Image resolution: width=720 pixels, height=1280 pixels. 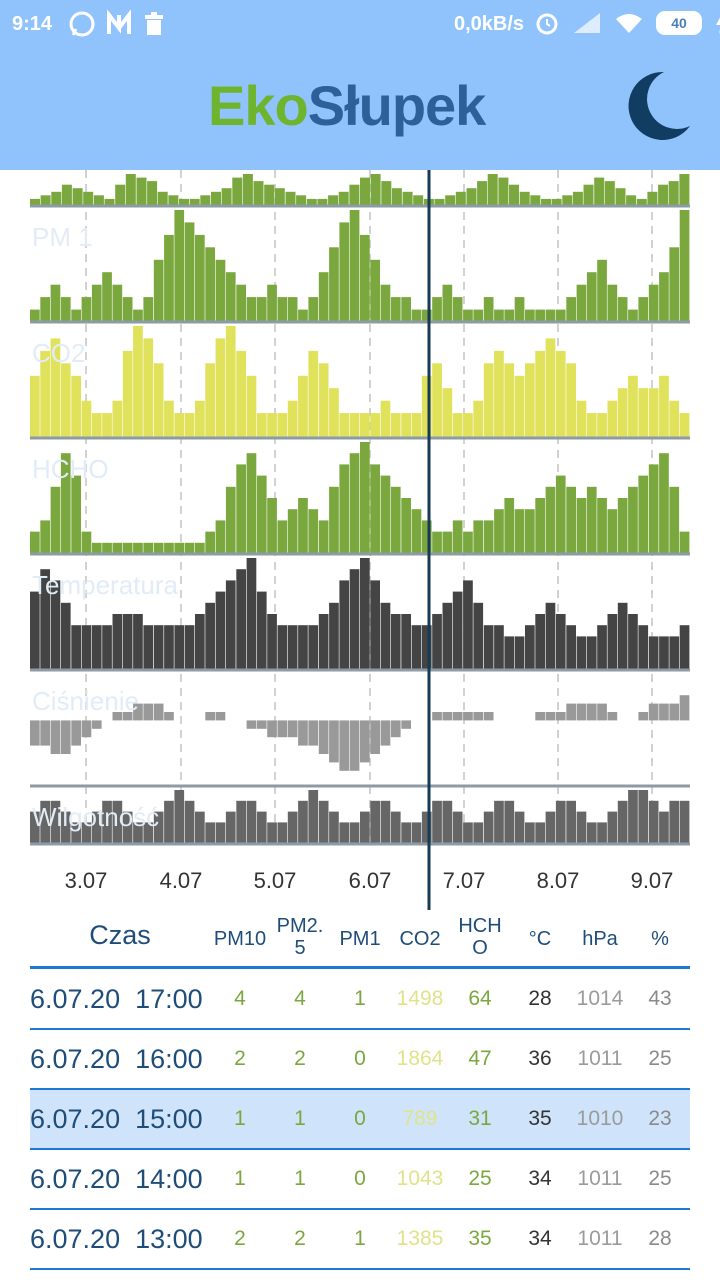 What do you see at coordinates (540, 998) in the screenshot?
I see `cell-temp: 28` at bounding box center [540, 998].